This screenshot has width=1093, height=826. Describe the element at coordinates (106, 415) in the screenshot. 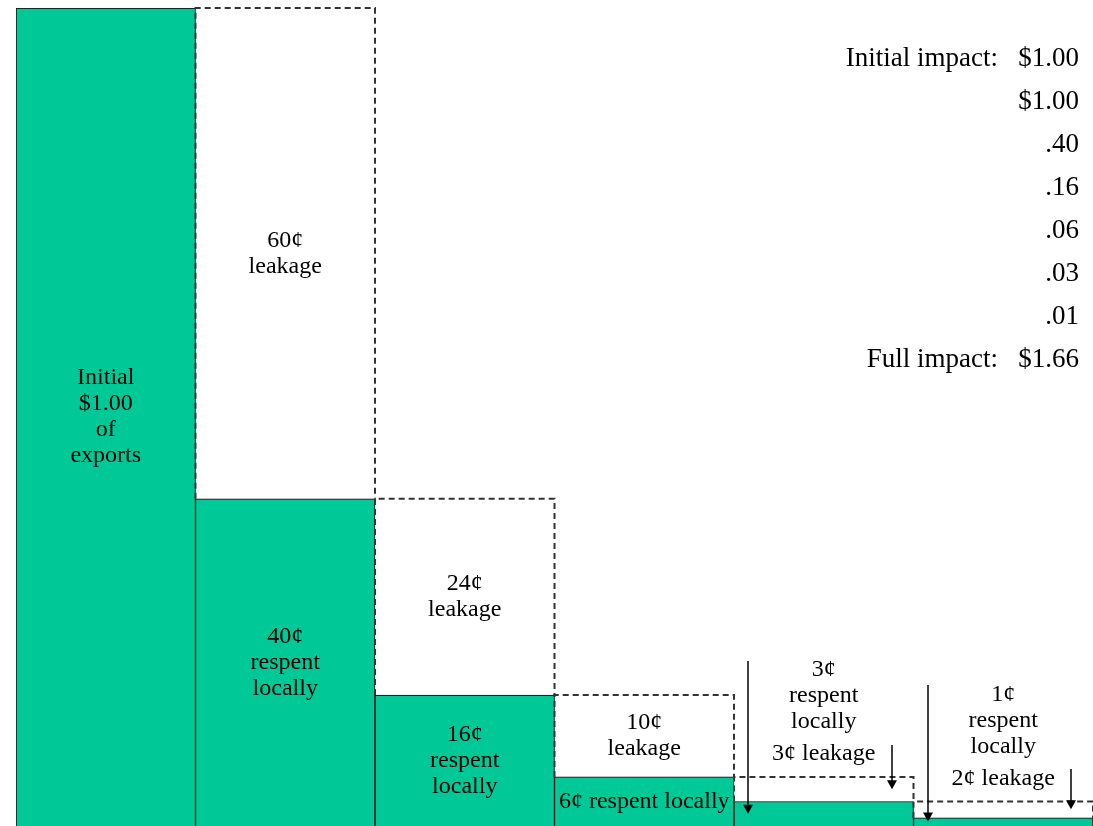

I see `data-label: Initial $1.00 of exports` at that location.